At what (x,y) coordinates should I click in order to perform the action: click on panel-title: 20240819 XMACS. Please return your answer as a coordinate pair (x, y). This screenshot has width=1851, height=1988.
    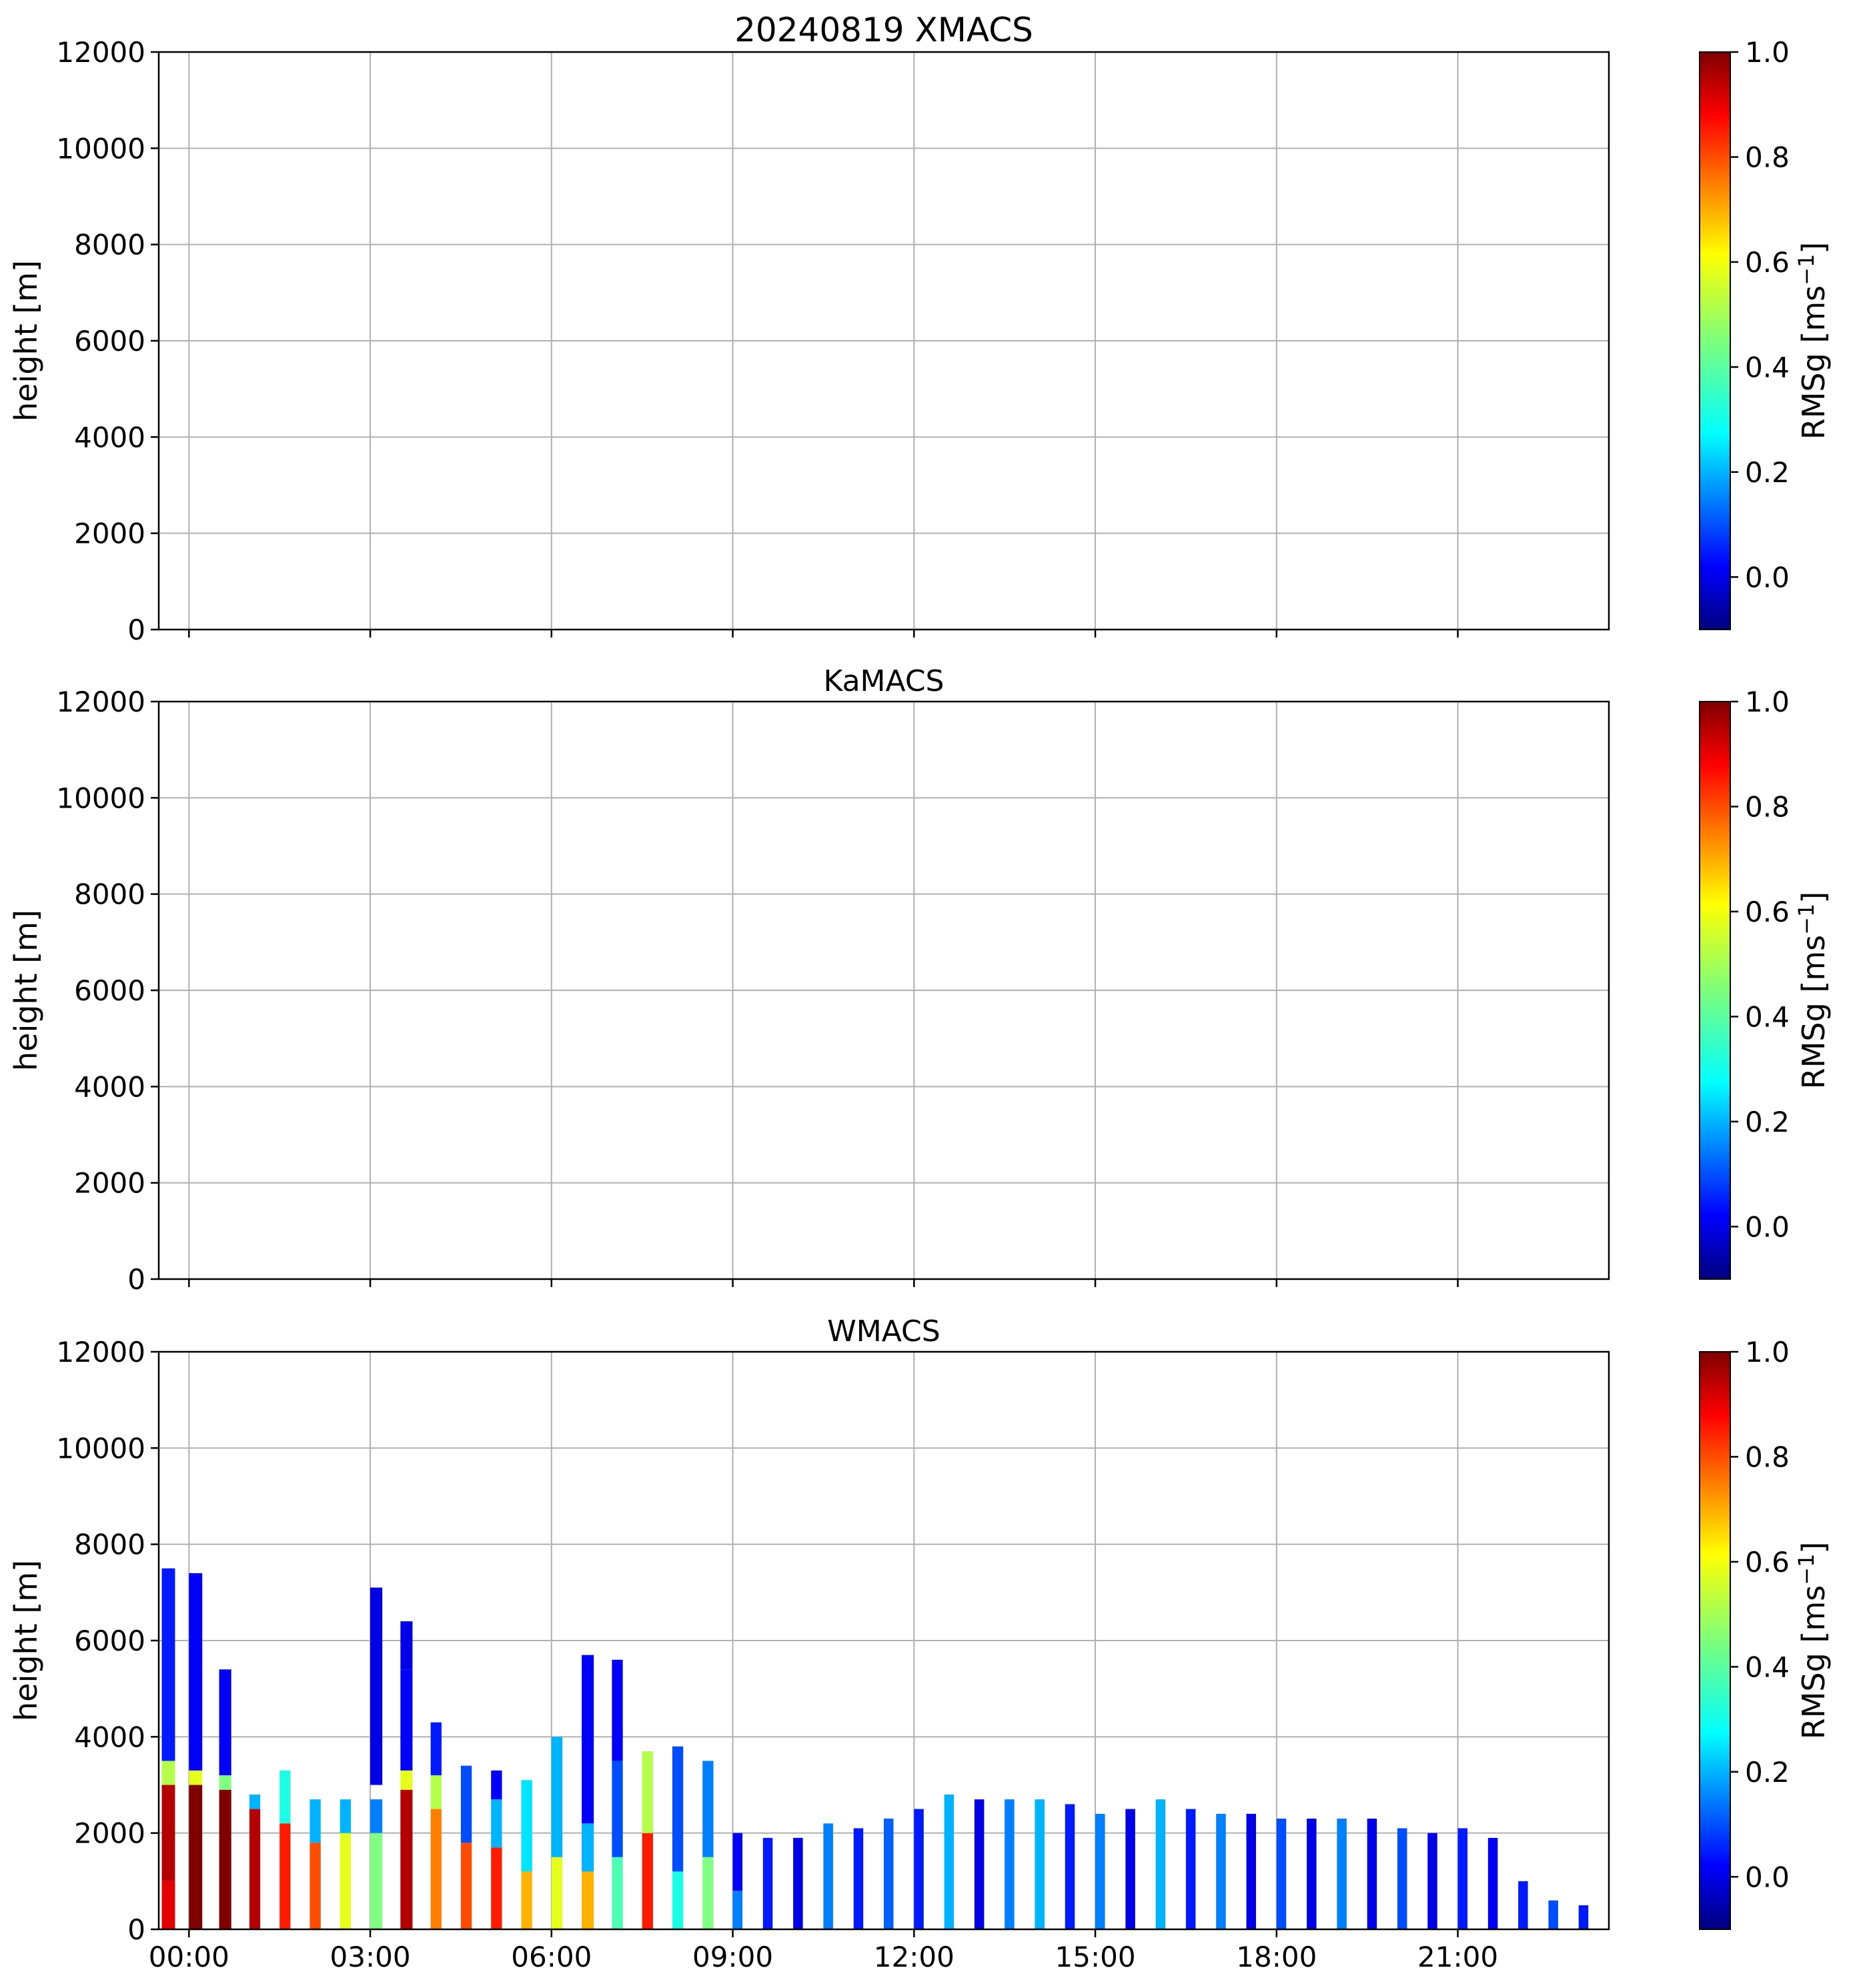
    Looking at the image, I should click on (883, 30).